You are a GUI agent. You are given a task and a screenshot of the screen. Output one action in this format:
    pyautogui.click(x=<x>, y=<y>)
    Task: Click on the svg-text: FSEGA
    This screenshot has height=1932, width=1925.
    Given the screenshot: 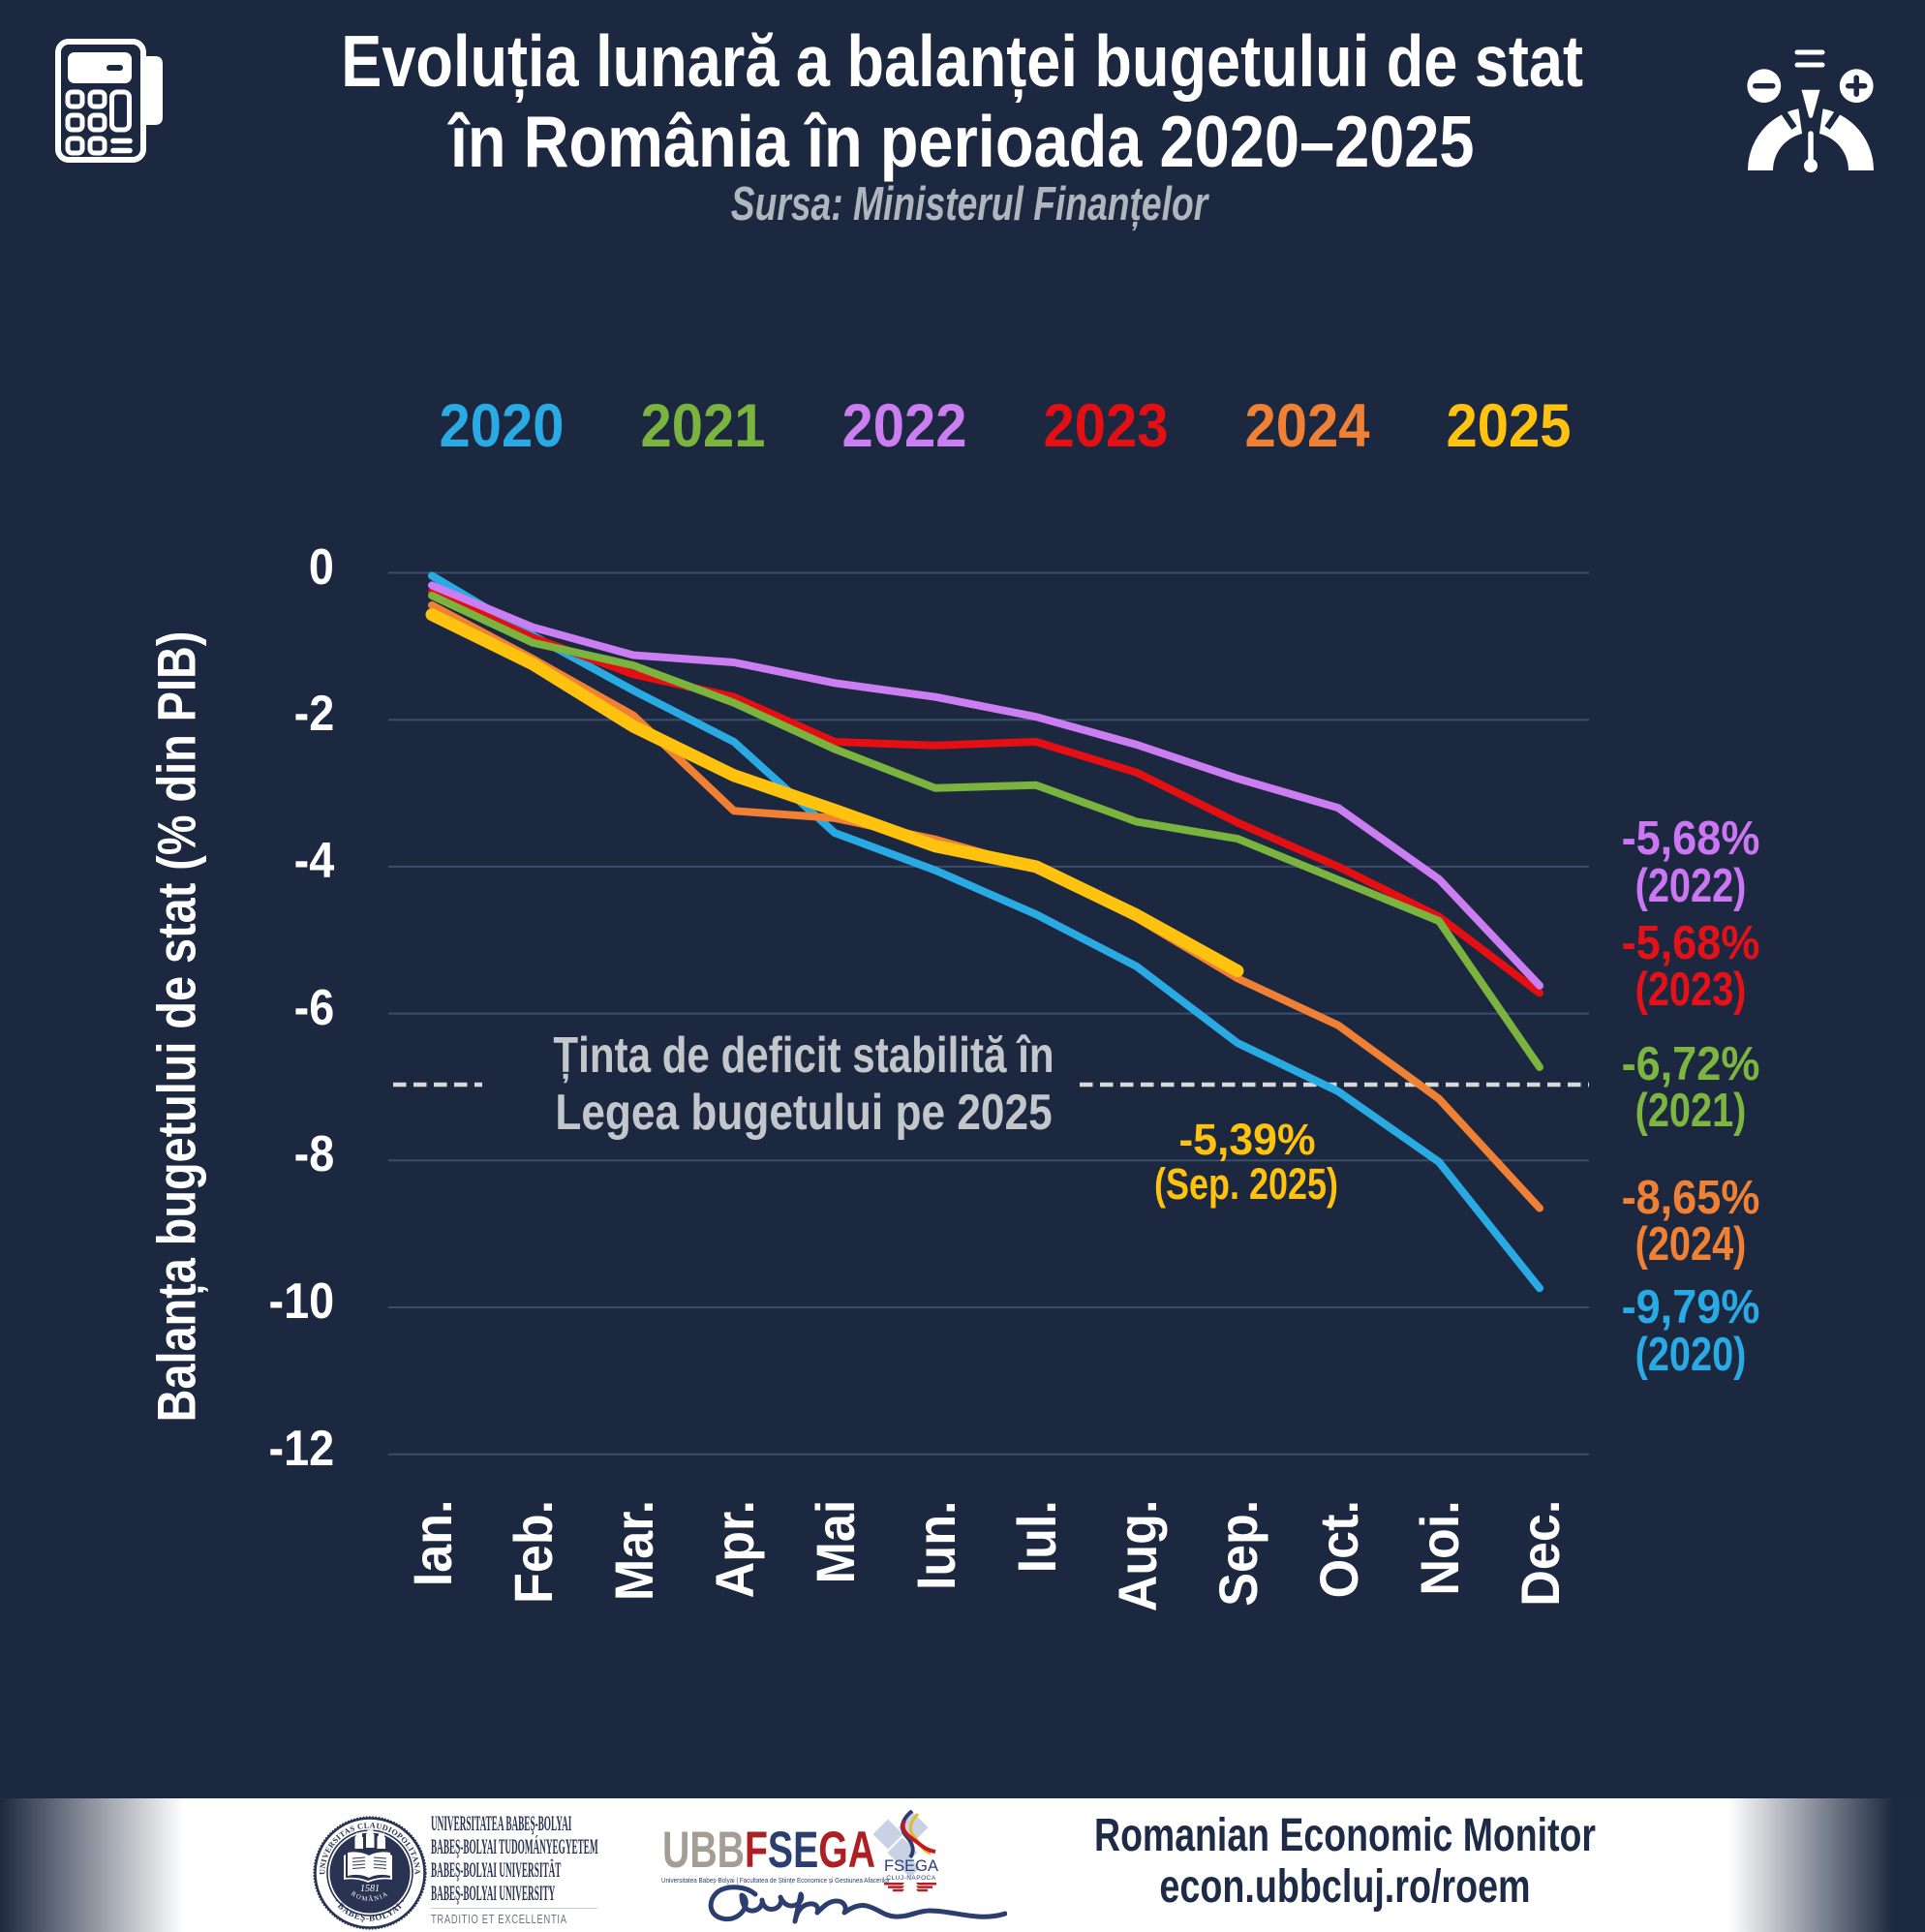 What is the action you would take?
    pyautogui.click(x=911, y=1866)
    